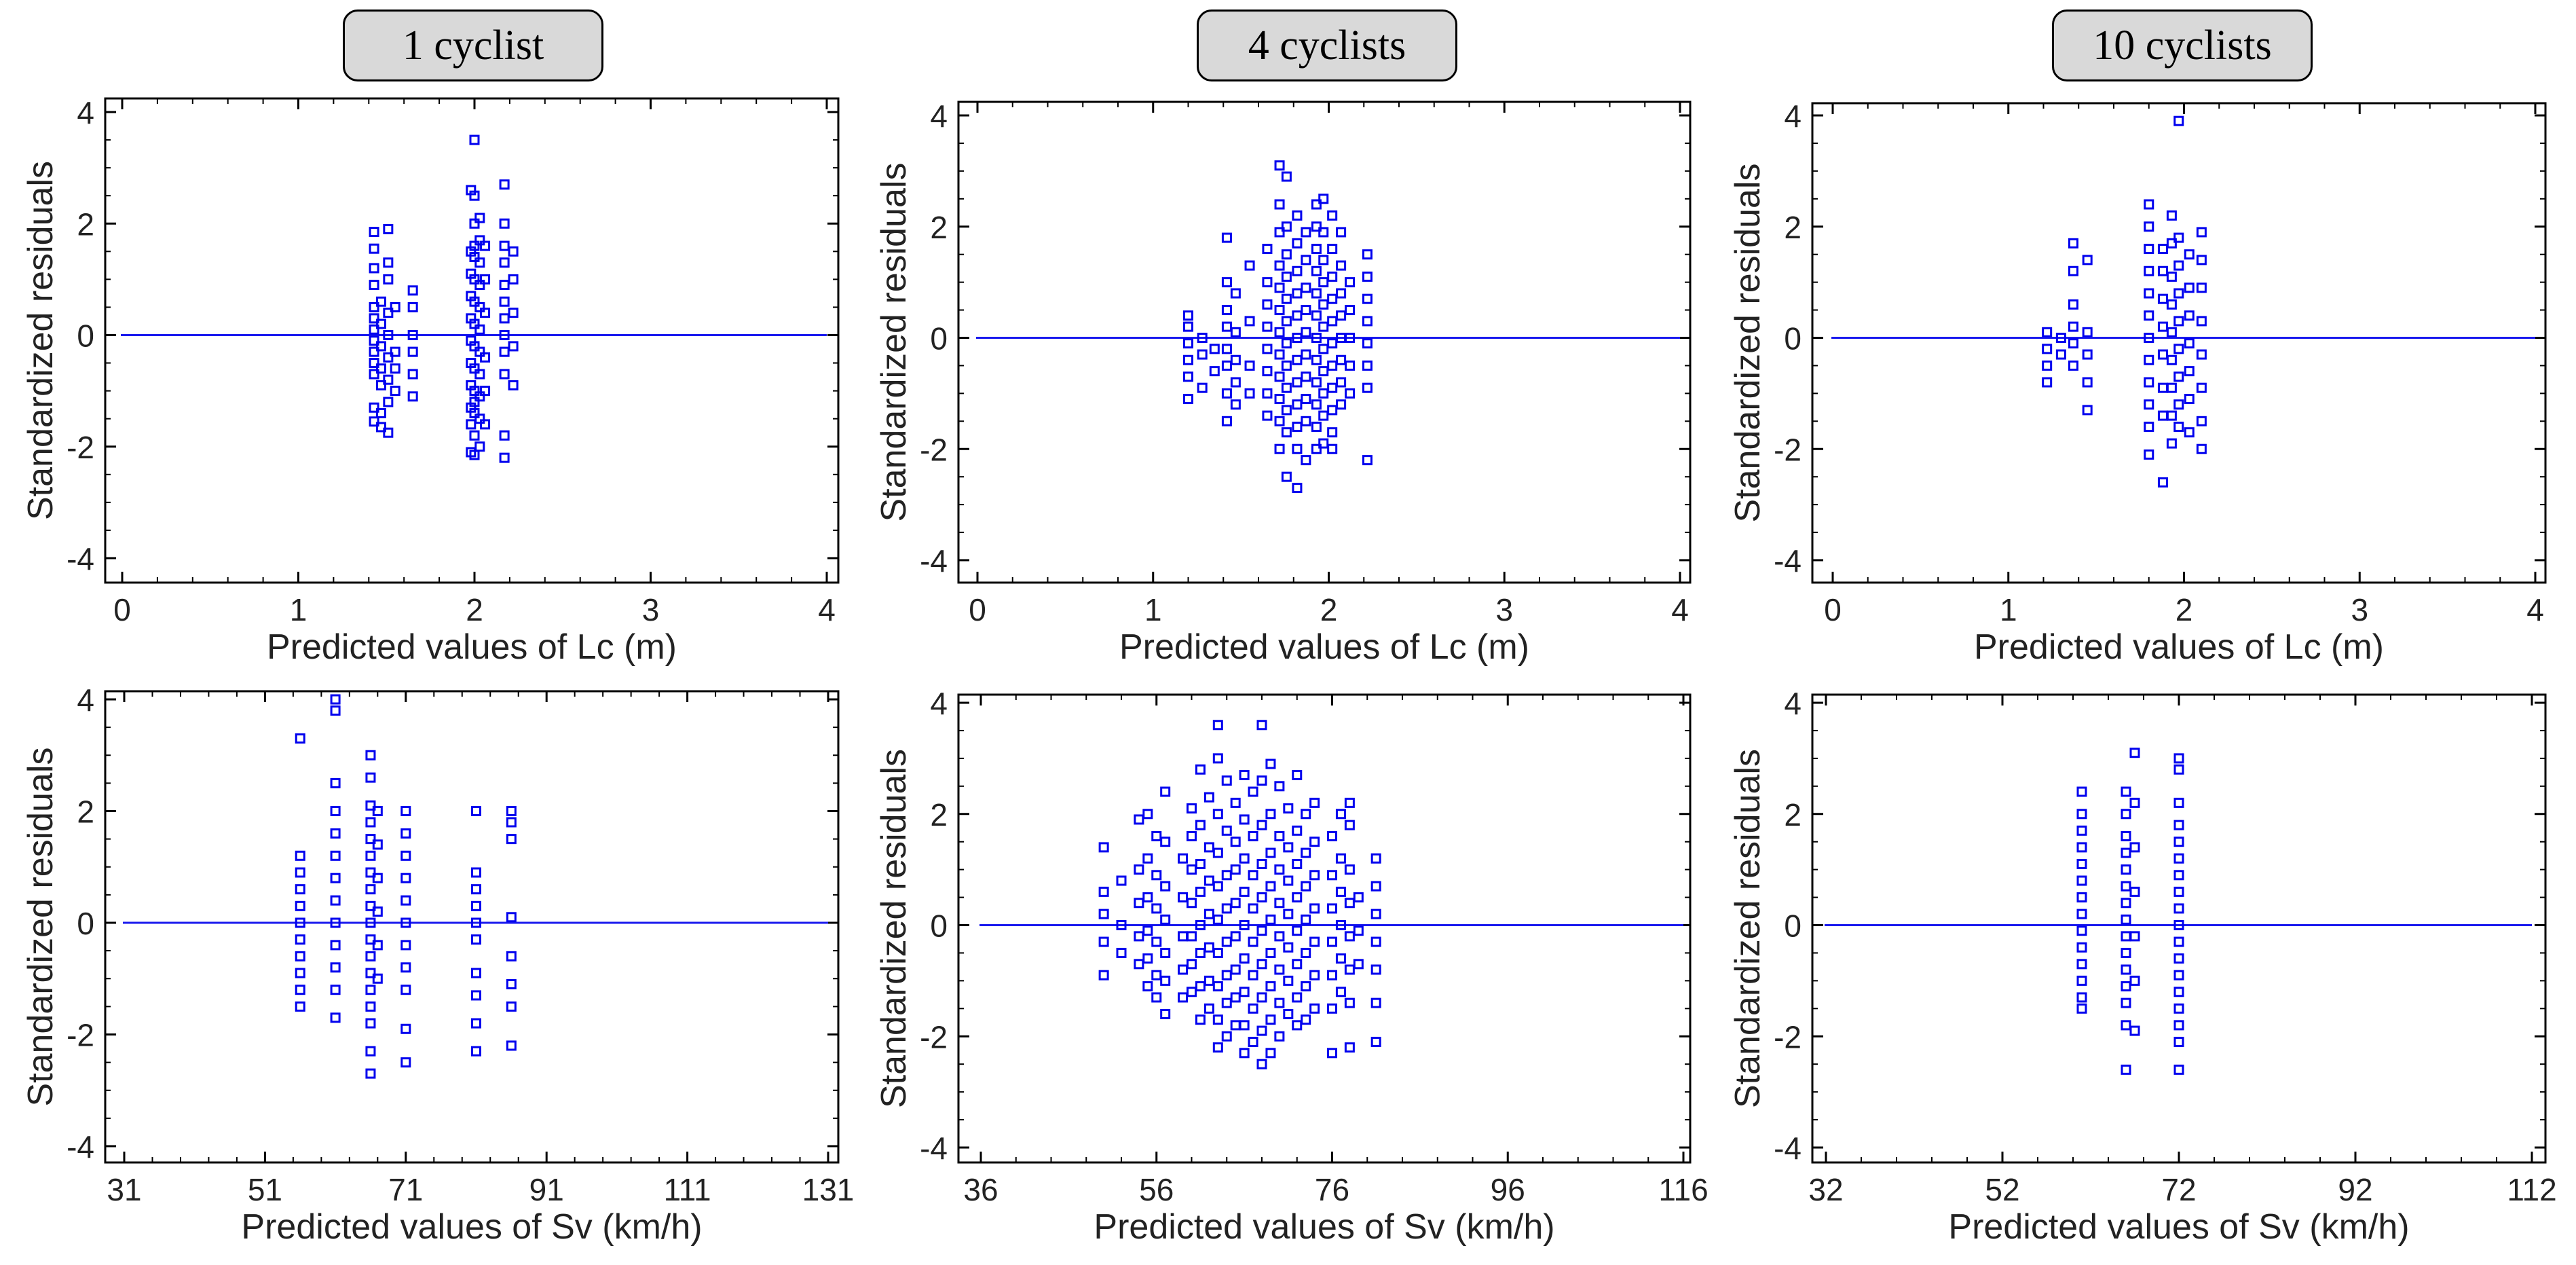 The height and width of the screenshot is (1265, 2576). What do you see at coordinates (829, 1189) in the screenshot?
I see `x-tick-label: 131` at bounding box center [829, 1189].